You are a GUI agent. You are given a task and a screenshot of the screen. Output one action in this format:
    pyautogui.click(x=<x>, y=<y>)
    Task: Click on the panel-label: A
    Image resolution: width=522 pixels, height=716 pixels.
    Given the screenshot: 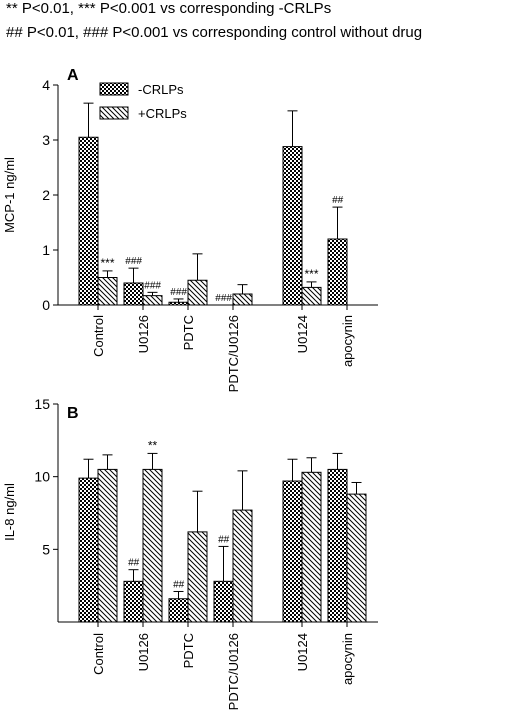 What is the action you would take?
    pyautogui.click(x=73, y=75)
    